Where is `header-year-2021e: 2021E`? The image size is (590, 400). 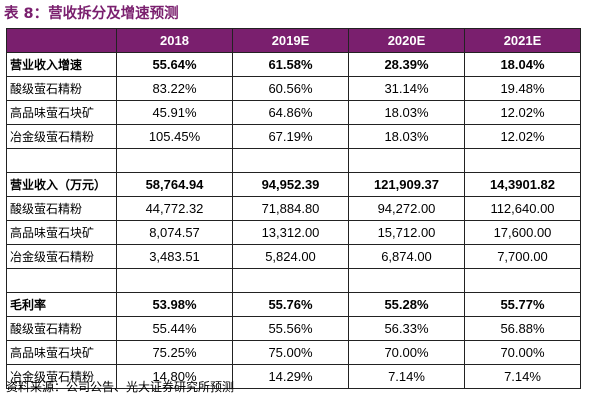
header-year-2021e: 2021E is located at coordinates (522, 40).